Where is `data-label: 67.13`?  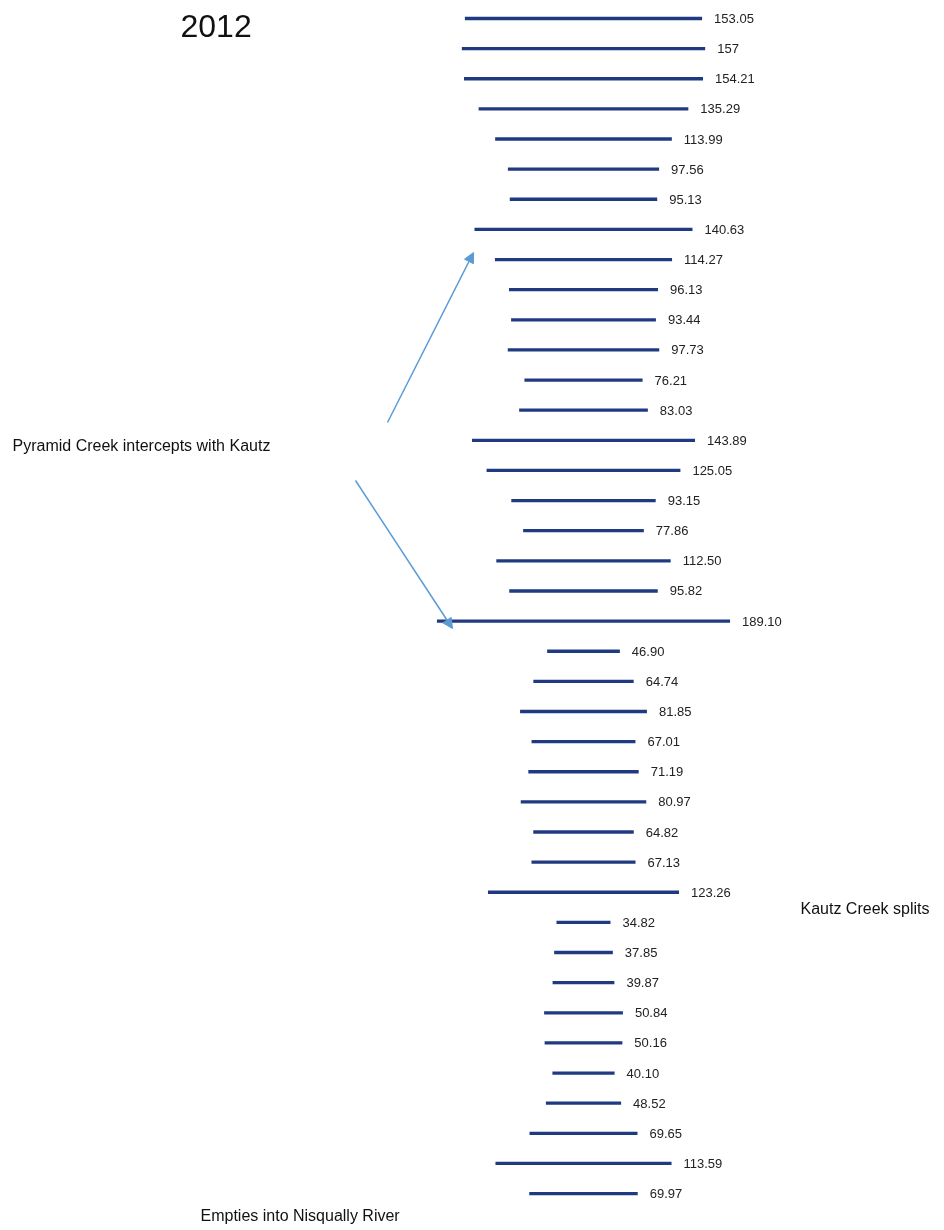 data-label: 67.13 is located at coordinates (664, 862).